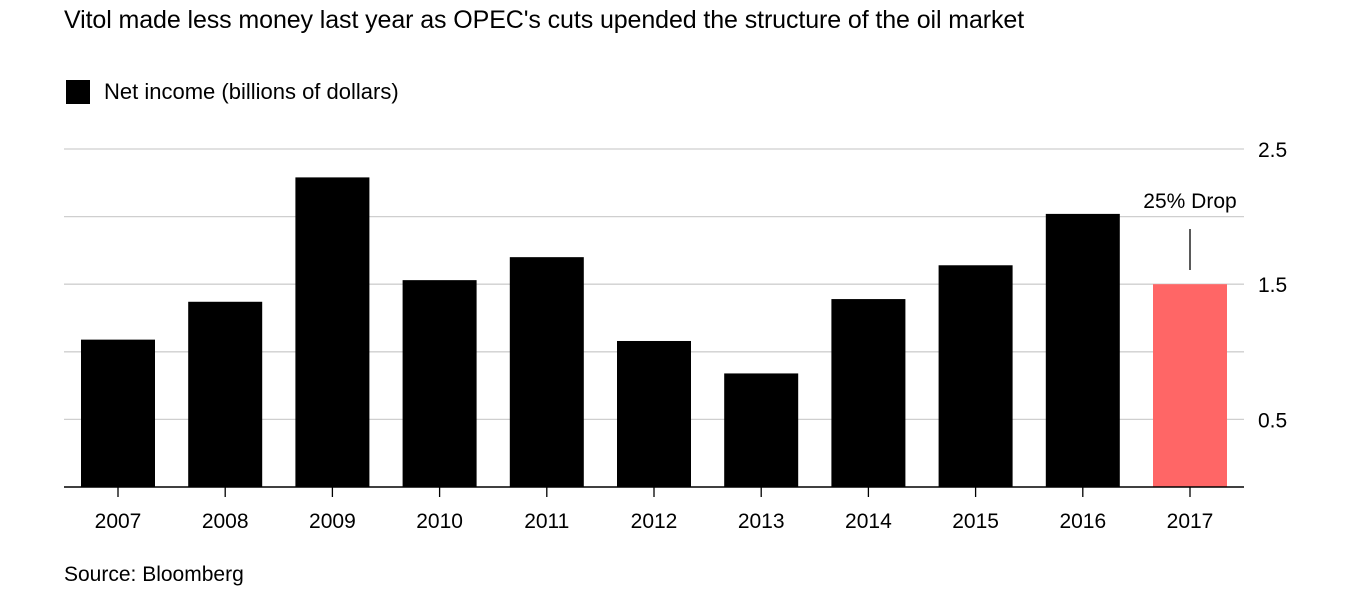  I want to click on x-tick-label: 2017, so click(1190, 521).